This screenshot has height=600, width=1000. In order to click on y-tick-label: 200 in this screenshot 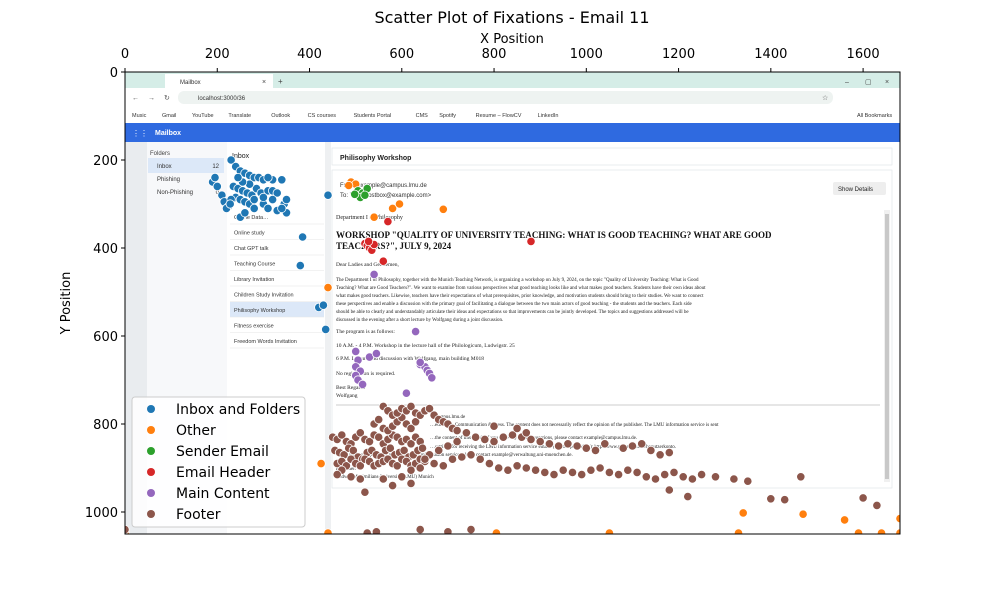, I will do `click(105, 161)`.